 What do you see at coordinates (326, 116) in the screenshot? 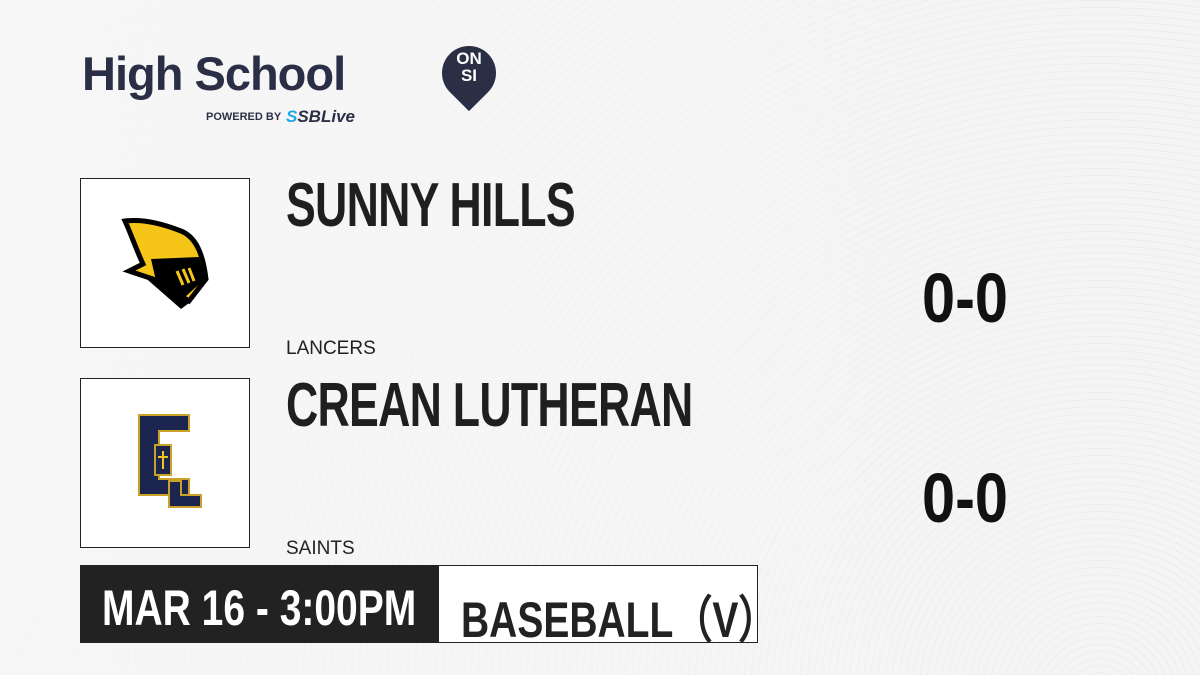
I see `sblive-text: SBLive` at bounding box center [326, 116].